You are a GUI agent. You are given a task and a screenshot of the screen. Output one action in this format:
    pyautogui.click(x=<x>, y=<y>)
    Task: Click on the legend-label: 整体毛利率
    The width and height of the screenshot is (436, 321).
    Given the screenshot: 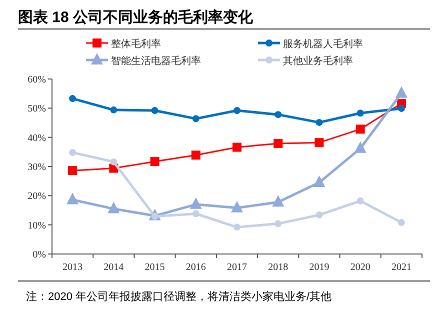 What is the action you would take?
    pyautogui.click(x=136, y=44)
    